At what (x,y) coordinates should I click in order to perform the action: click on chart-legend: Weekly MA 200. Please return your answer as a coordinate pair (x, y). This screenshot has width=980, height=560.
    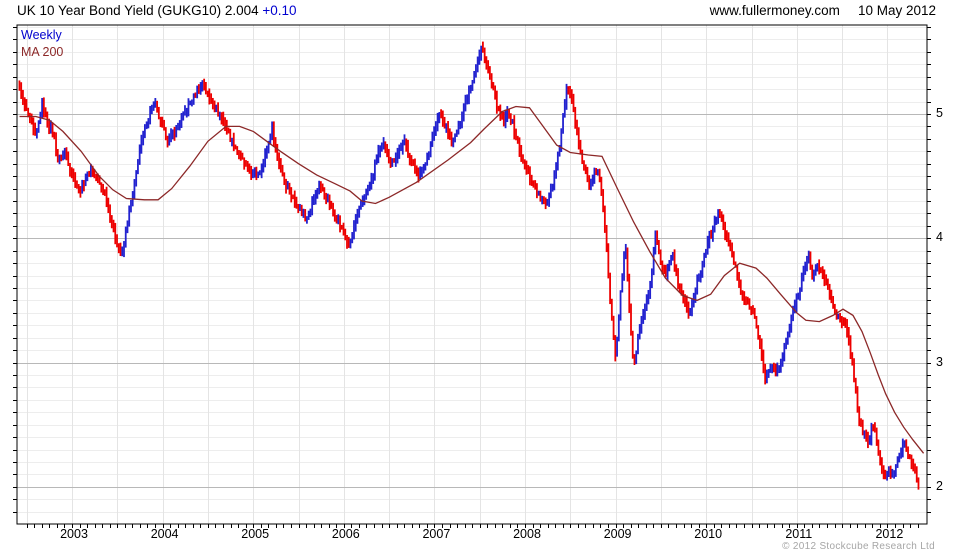
    Looking at the image, I should click on (42, 44).